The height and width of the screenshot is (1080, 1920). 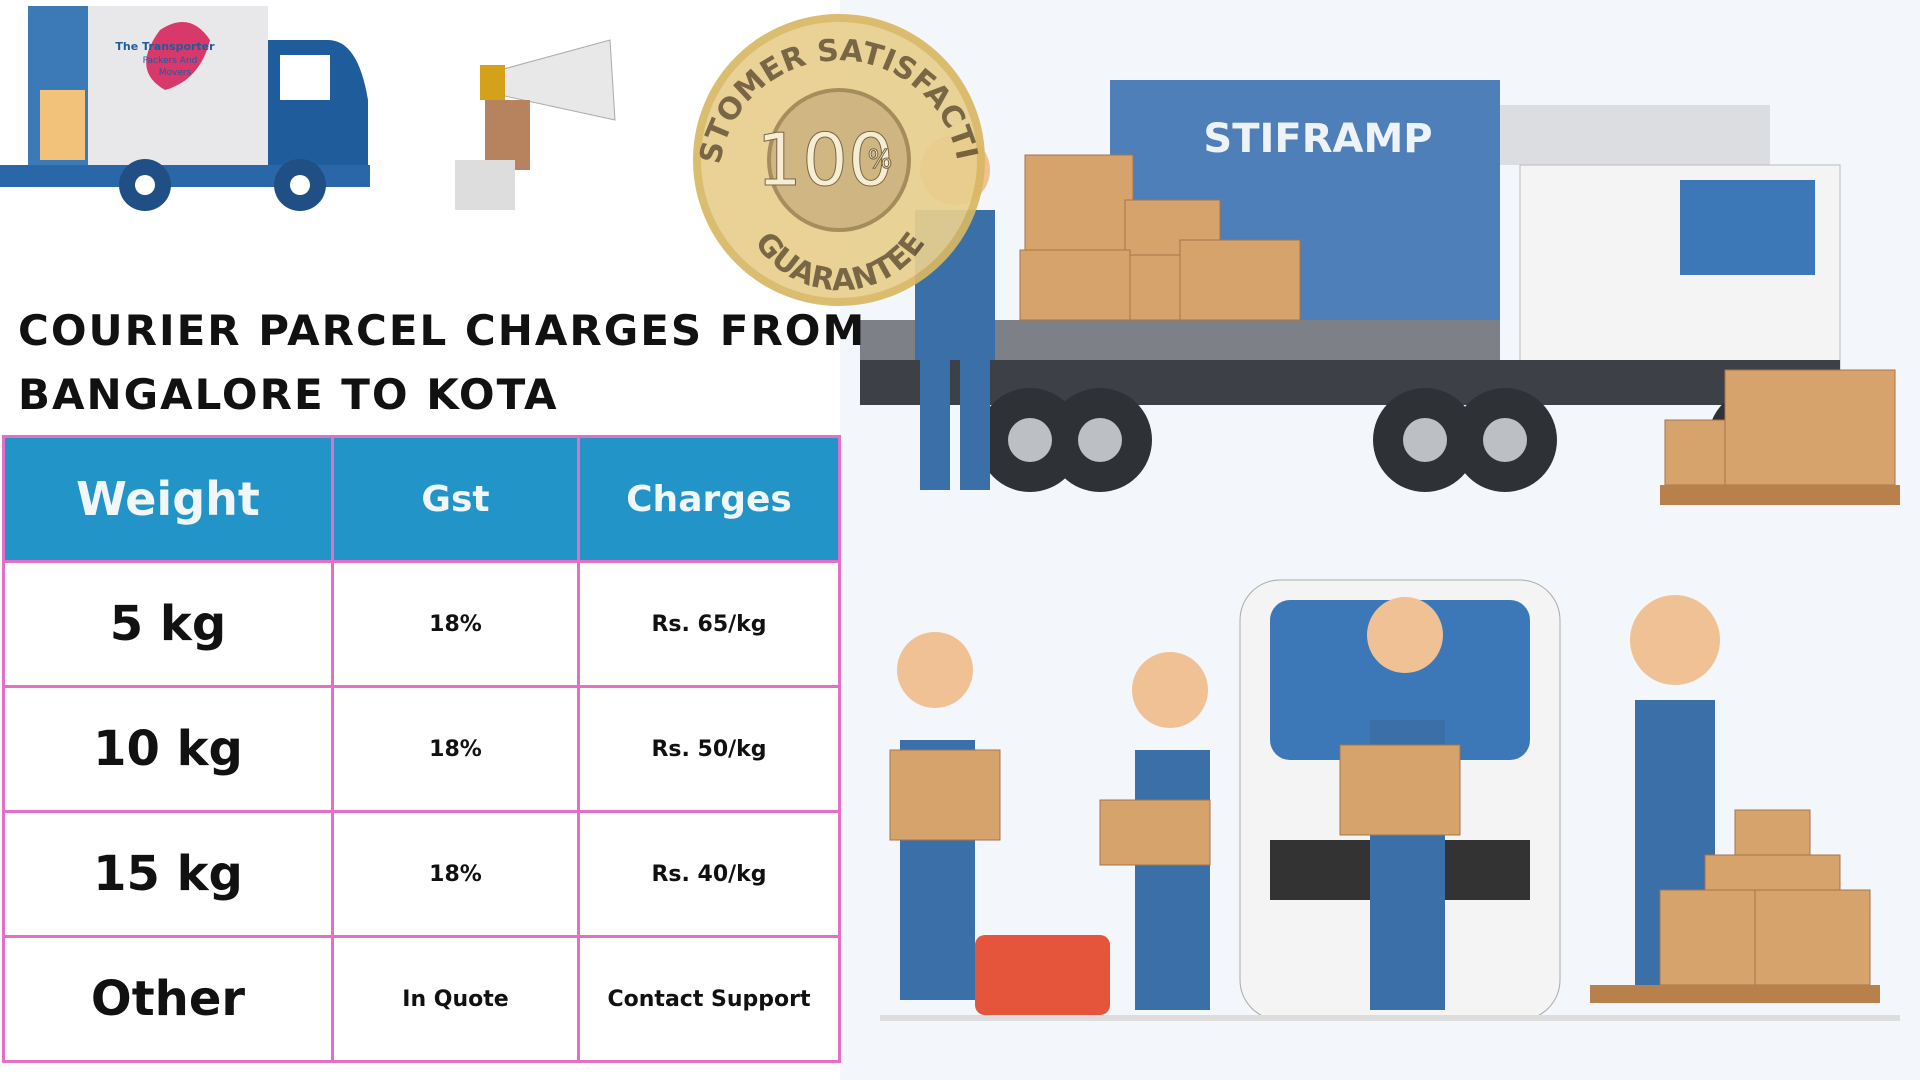 I want to click on logo-line: Packers And, so click(x=170, y=61).